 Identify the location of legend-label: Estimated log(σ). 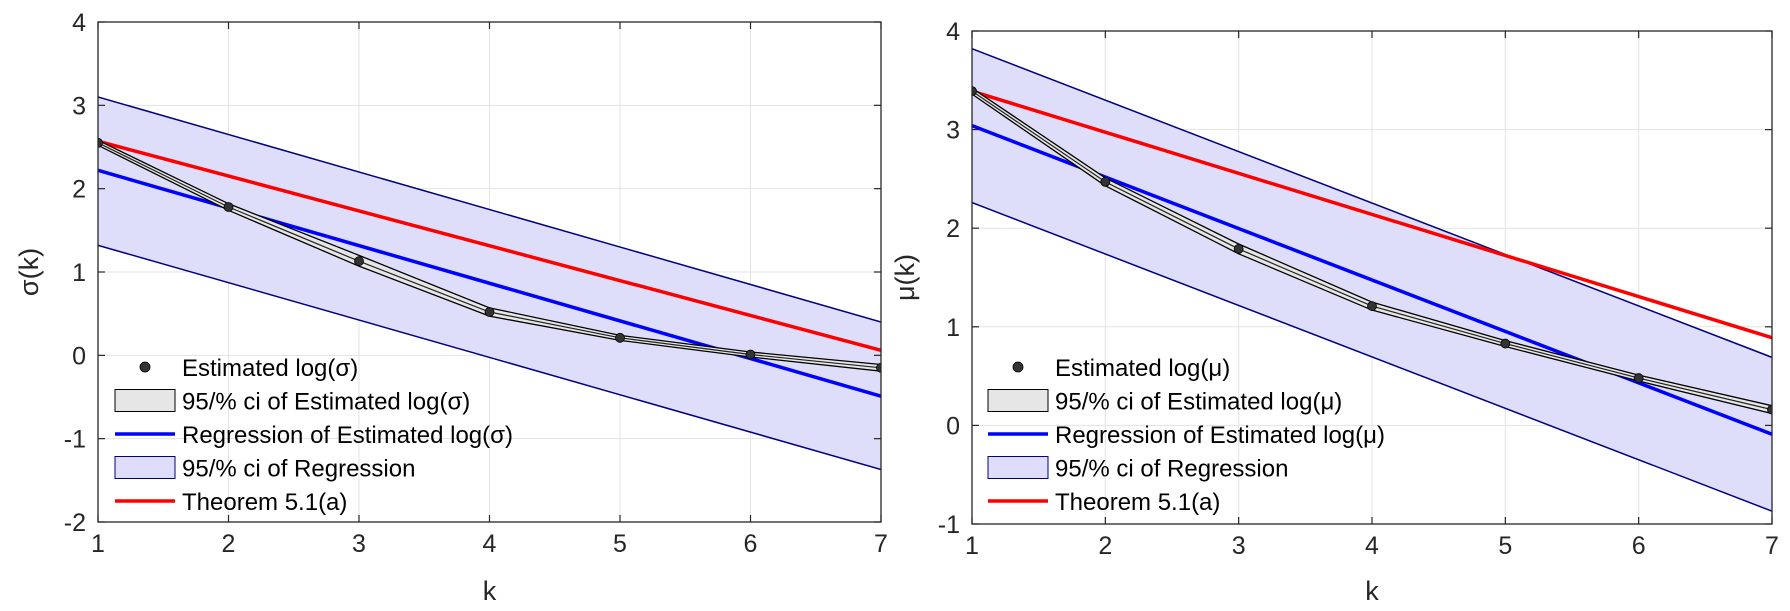
(270, 368).